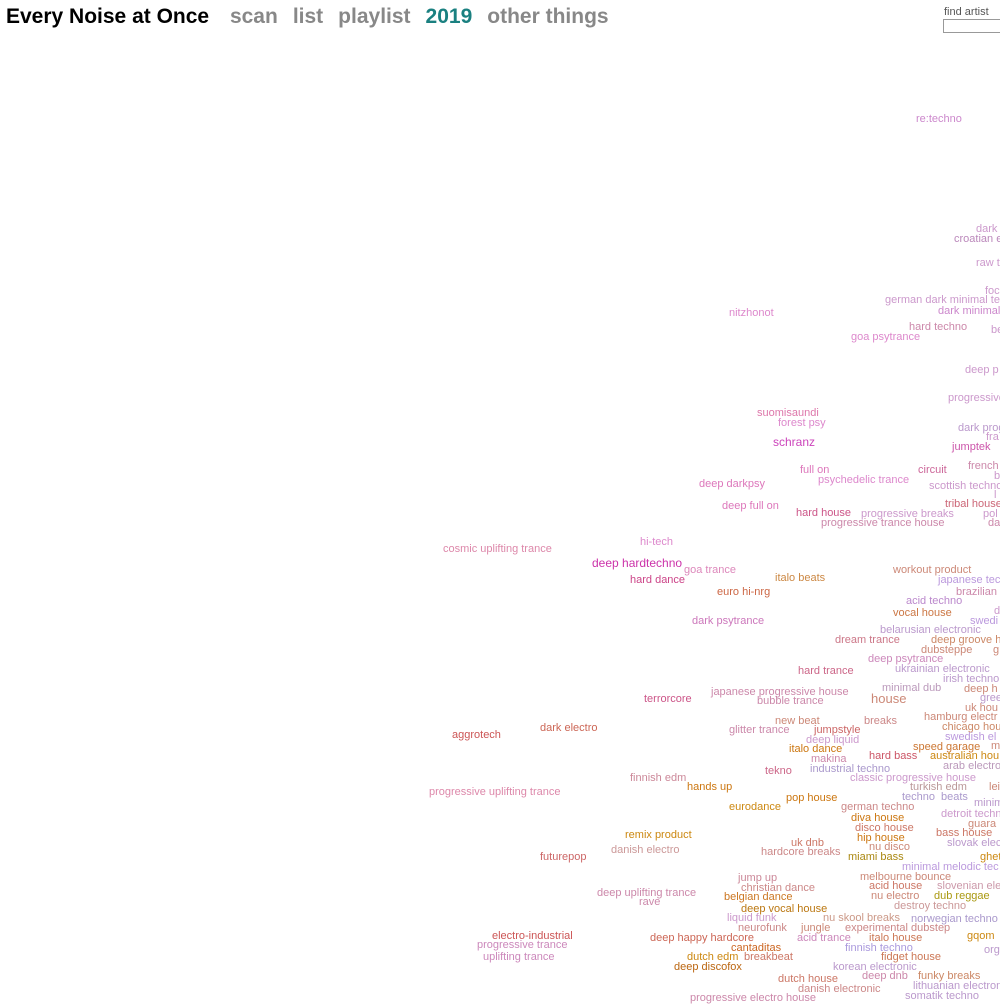 This screenshot has height=1005, width=1000. I want to click on genre-label: deep hardtechno, so click(637, 563).